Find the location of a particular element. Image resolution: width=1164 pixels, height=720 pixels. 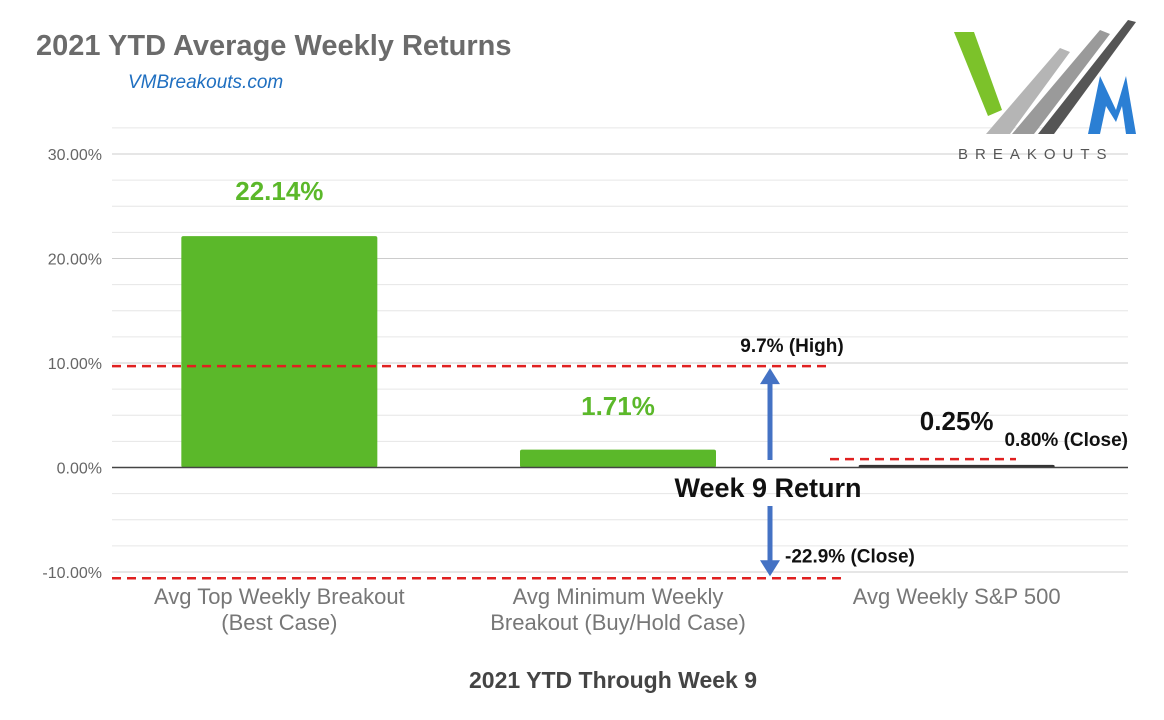

reference-line-label-1: 9.7% (High) is located at coordinates (791, 346).